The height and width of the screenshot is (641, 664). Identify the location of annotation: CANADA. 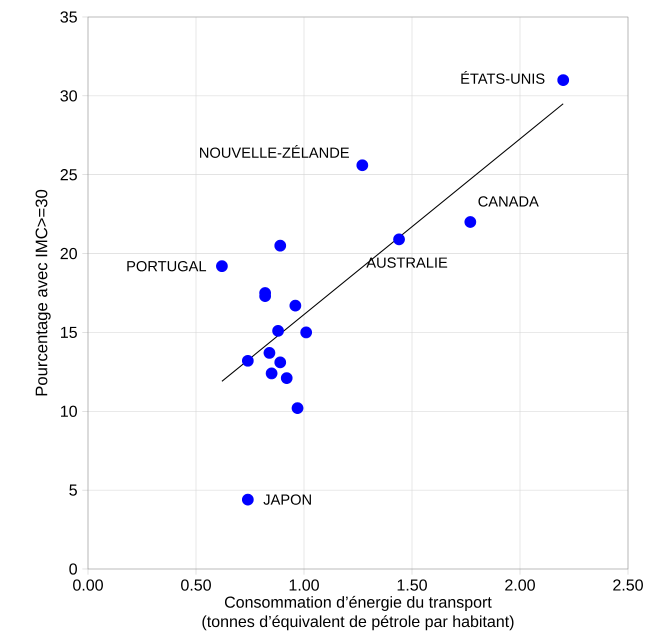
(508, 201).